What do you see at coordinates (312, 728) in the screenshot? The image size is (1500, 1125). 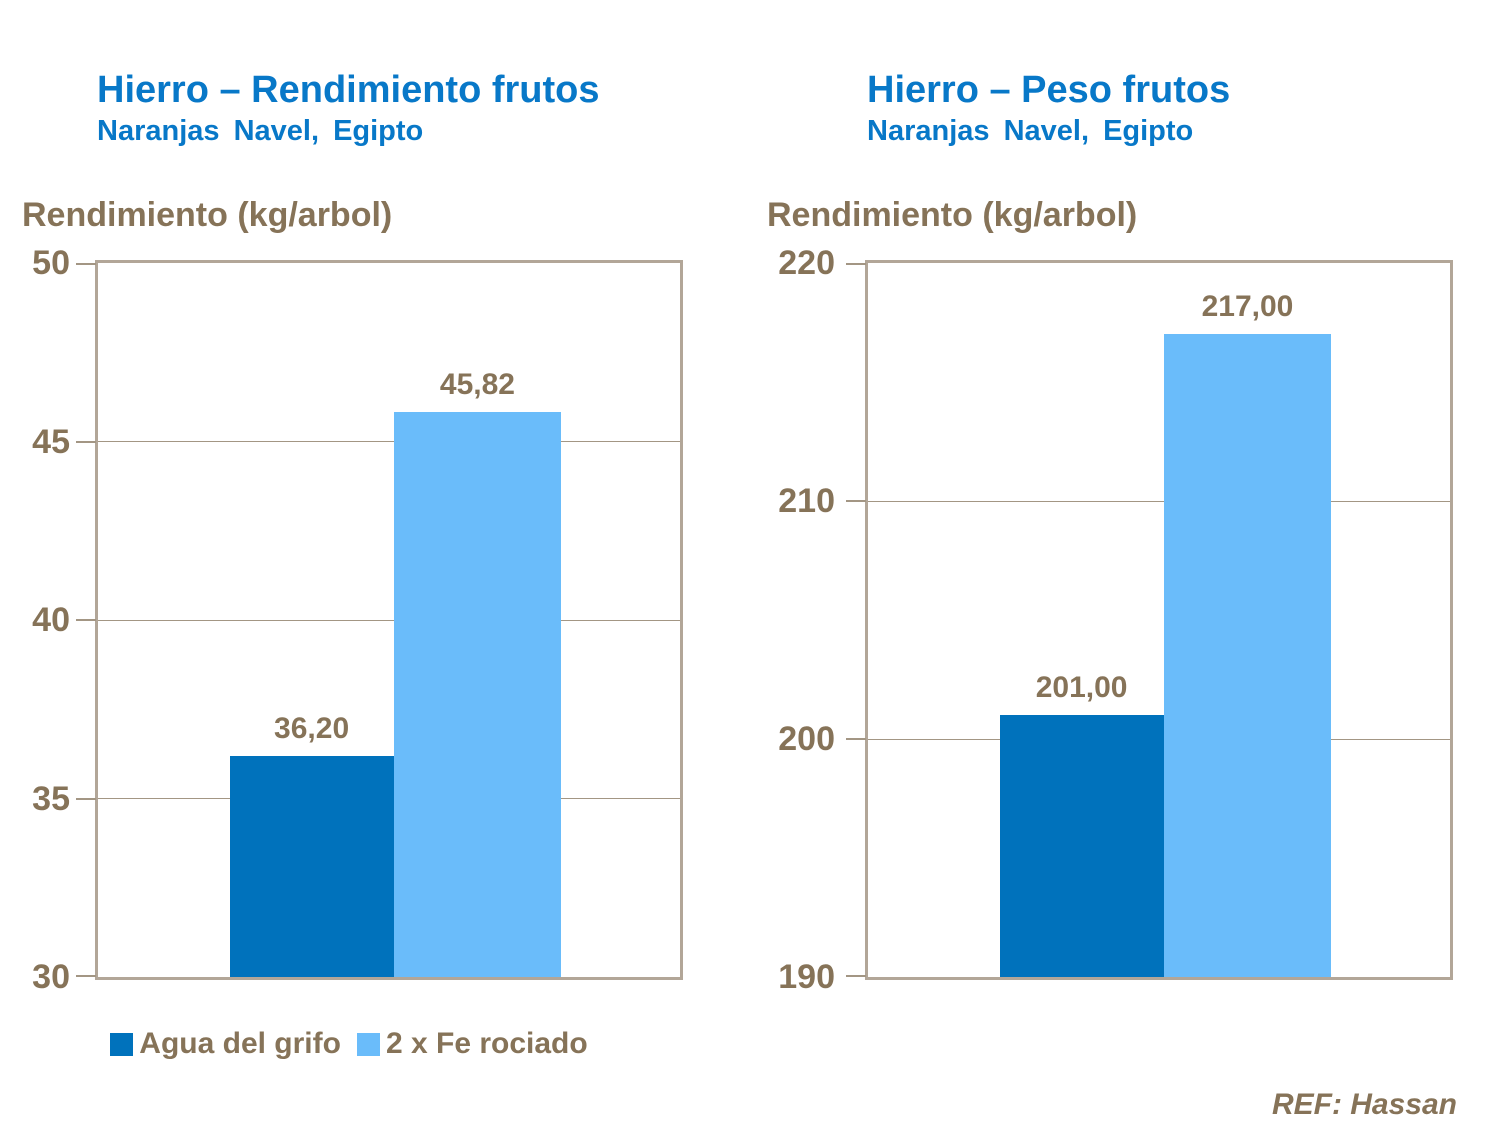 I see `bar-value-label: 36,20` at bounding box center [312, 728].